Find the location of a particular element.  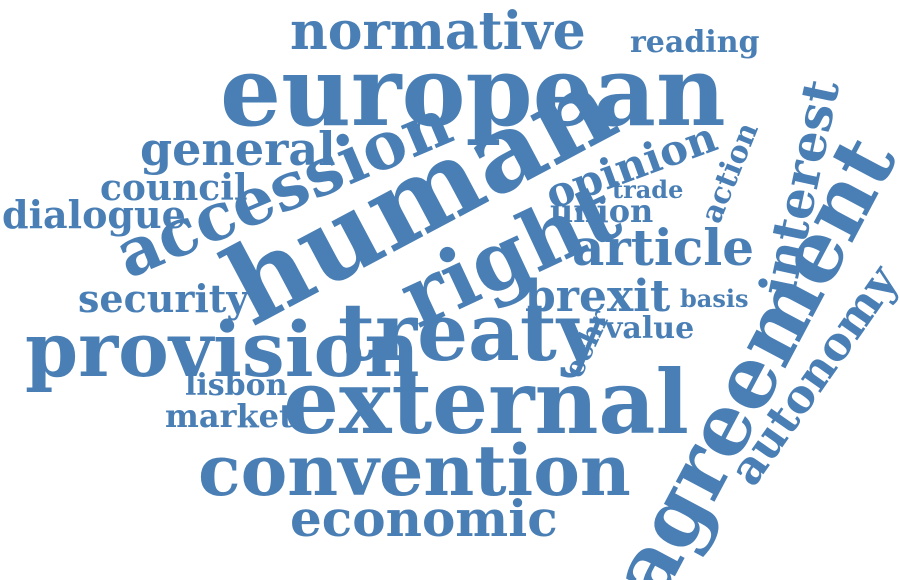

word-market: market is located at coordinates (229, 416).